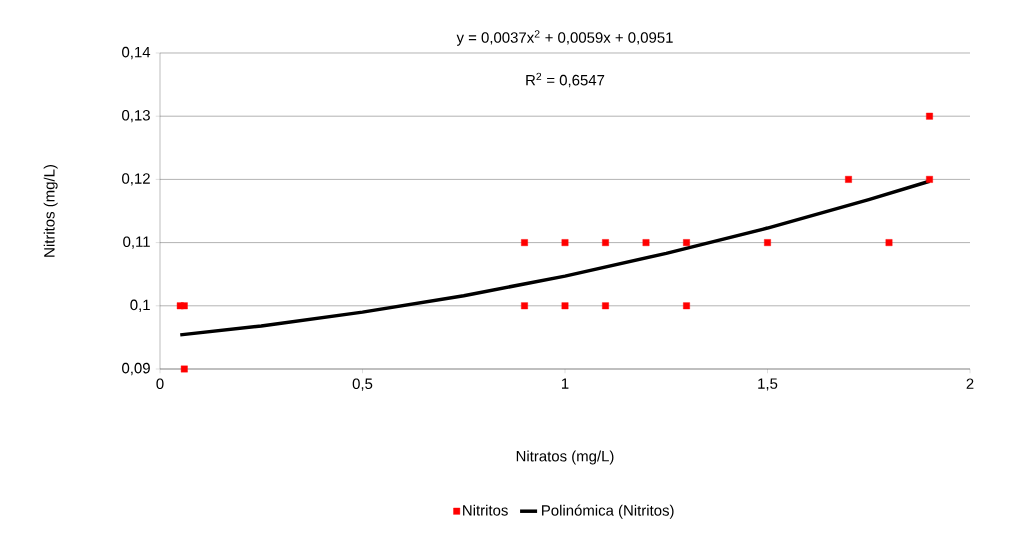  Describe the element at coordinates (565, 383) in the screenshot. I see `x-tick-label: 1` at that location.